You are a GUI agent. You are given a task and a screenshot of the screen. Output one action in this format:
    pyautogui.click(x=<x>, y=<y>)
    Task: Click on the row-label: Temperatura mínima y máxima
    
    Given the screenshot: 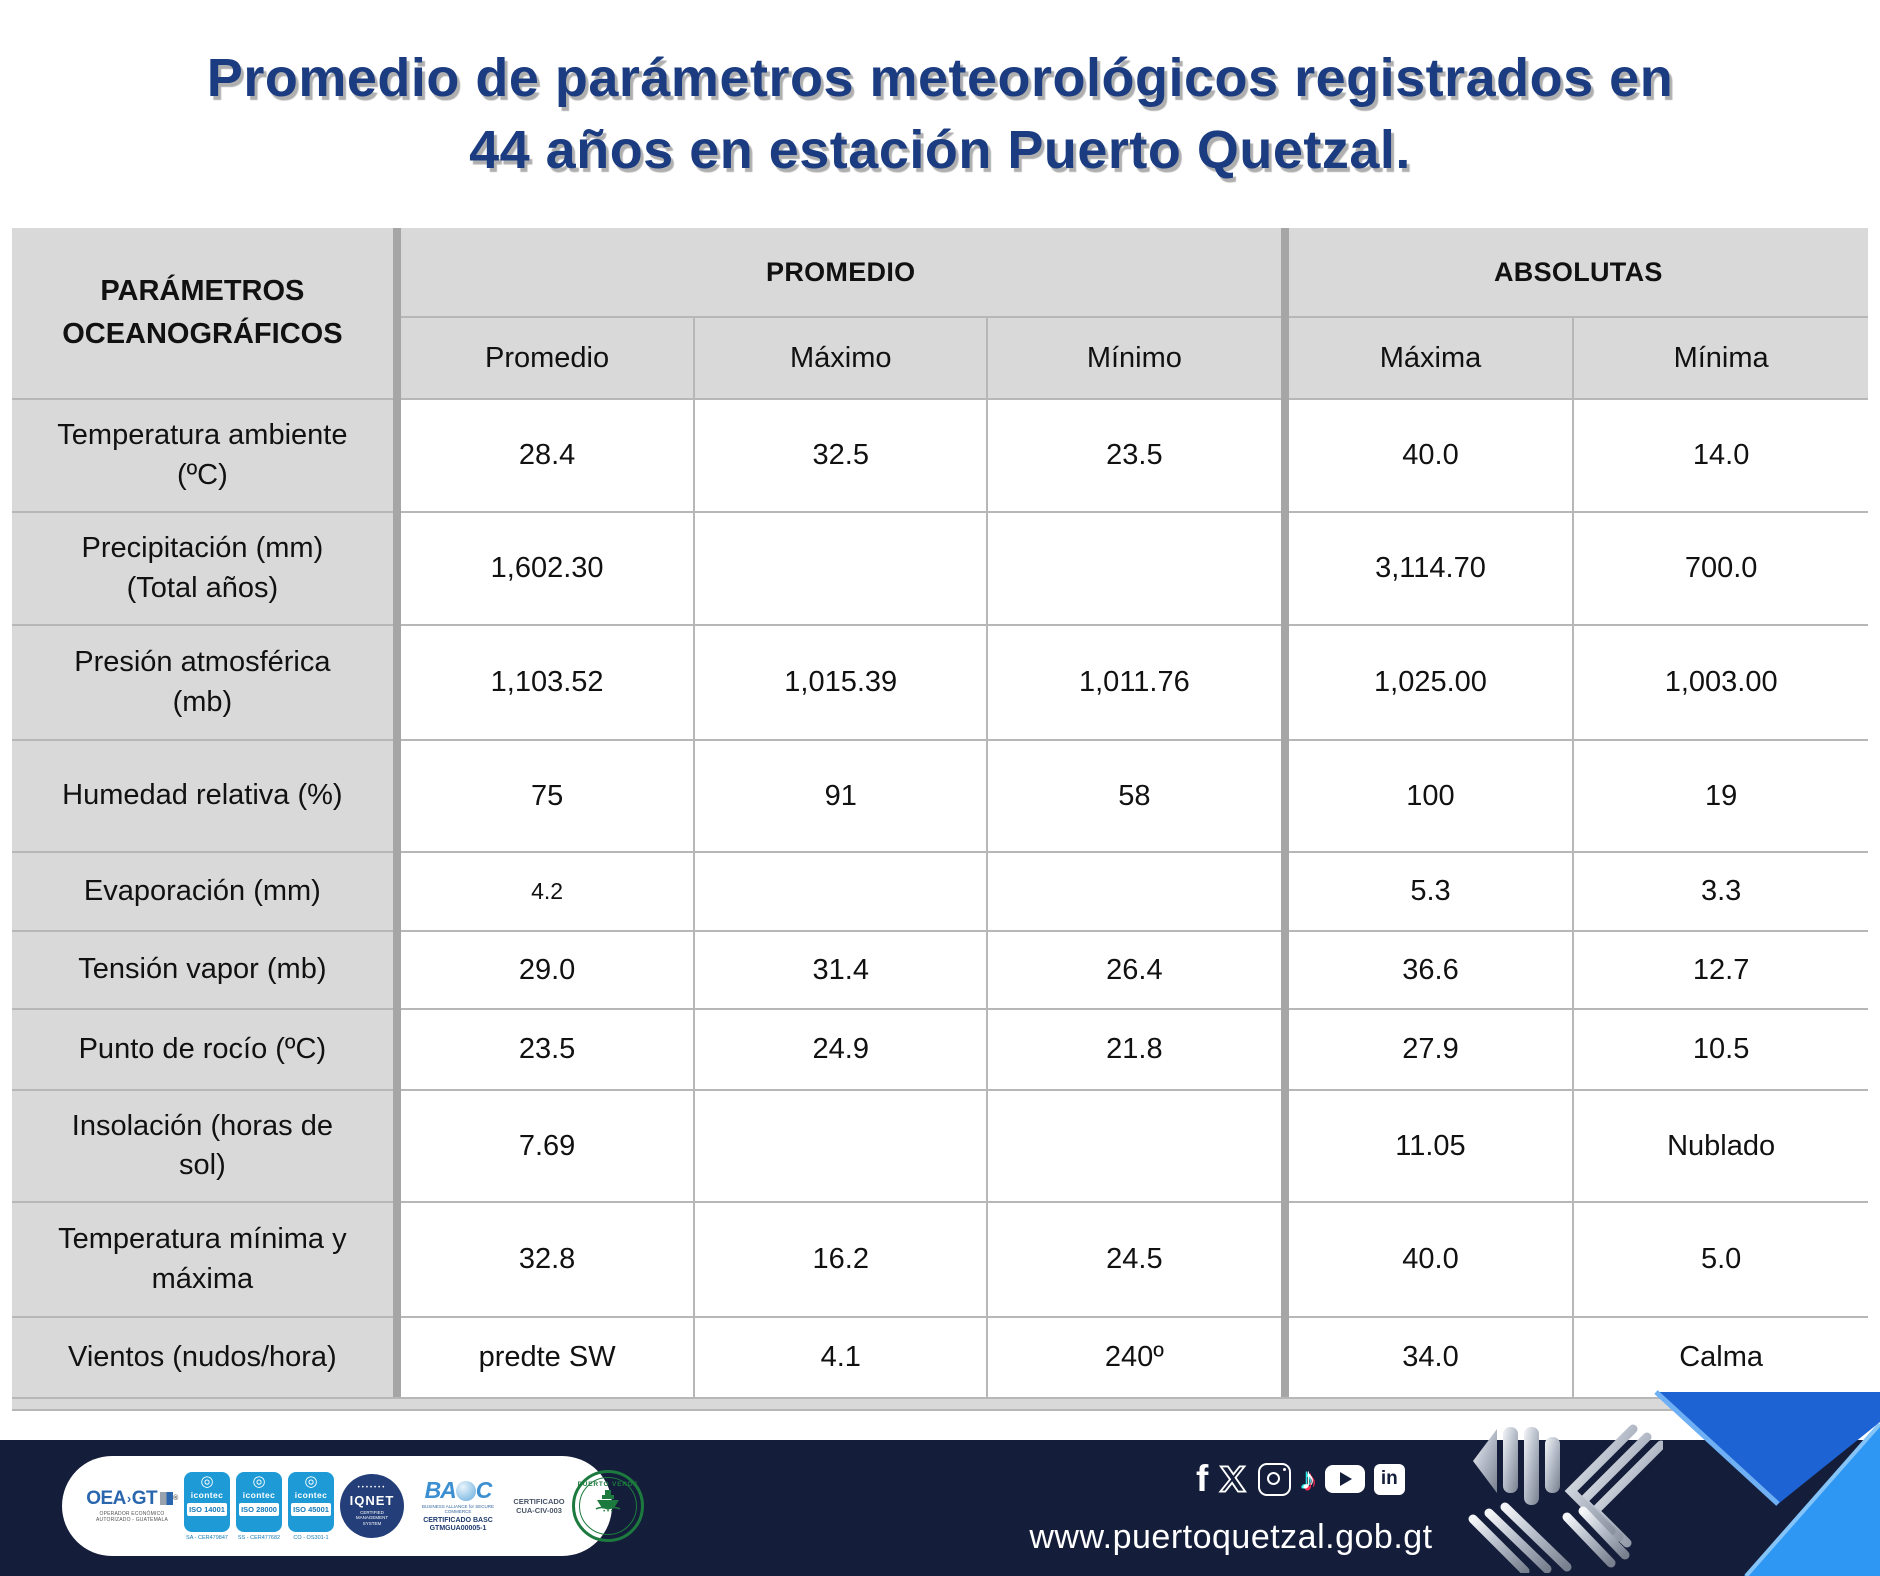 What is the action you would take?
    pyautogui.click(x=204, y=1259)
    